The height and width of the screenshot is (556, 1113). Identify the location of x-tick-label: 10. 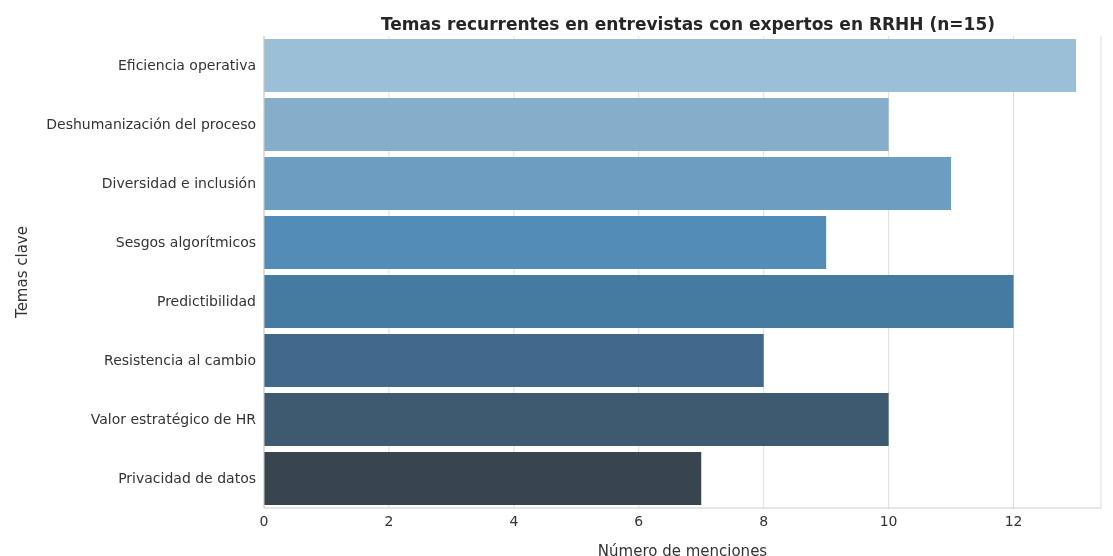
(888, 520).